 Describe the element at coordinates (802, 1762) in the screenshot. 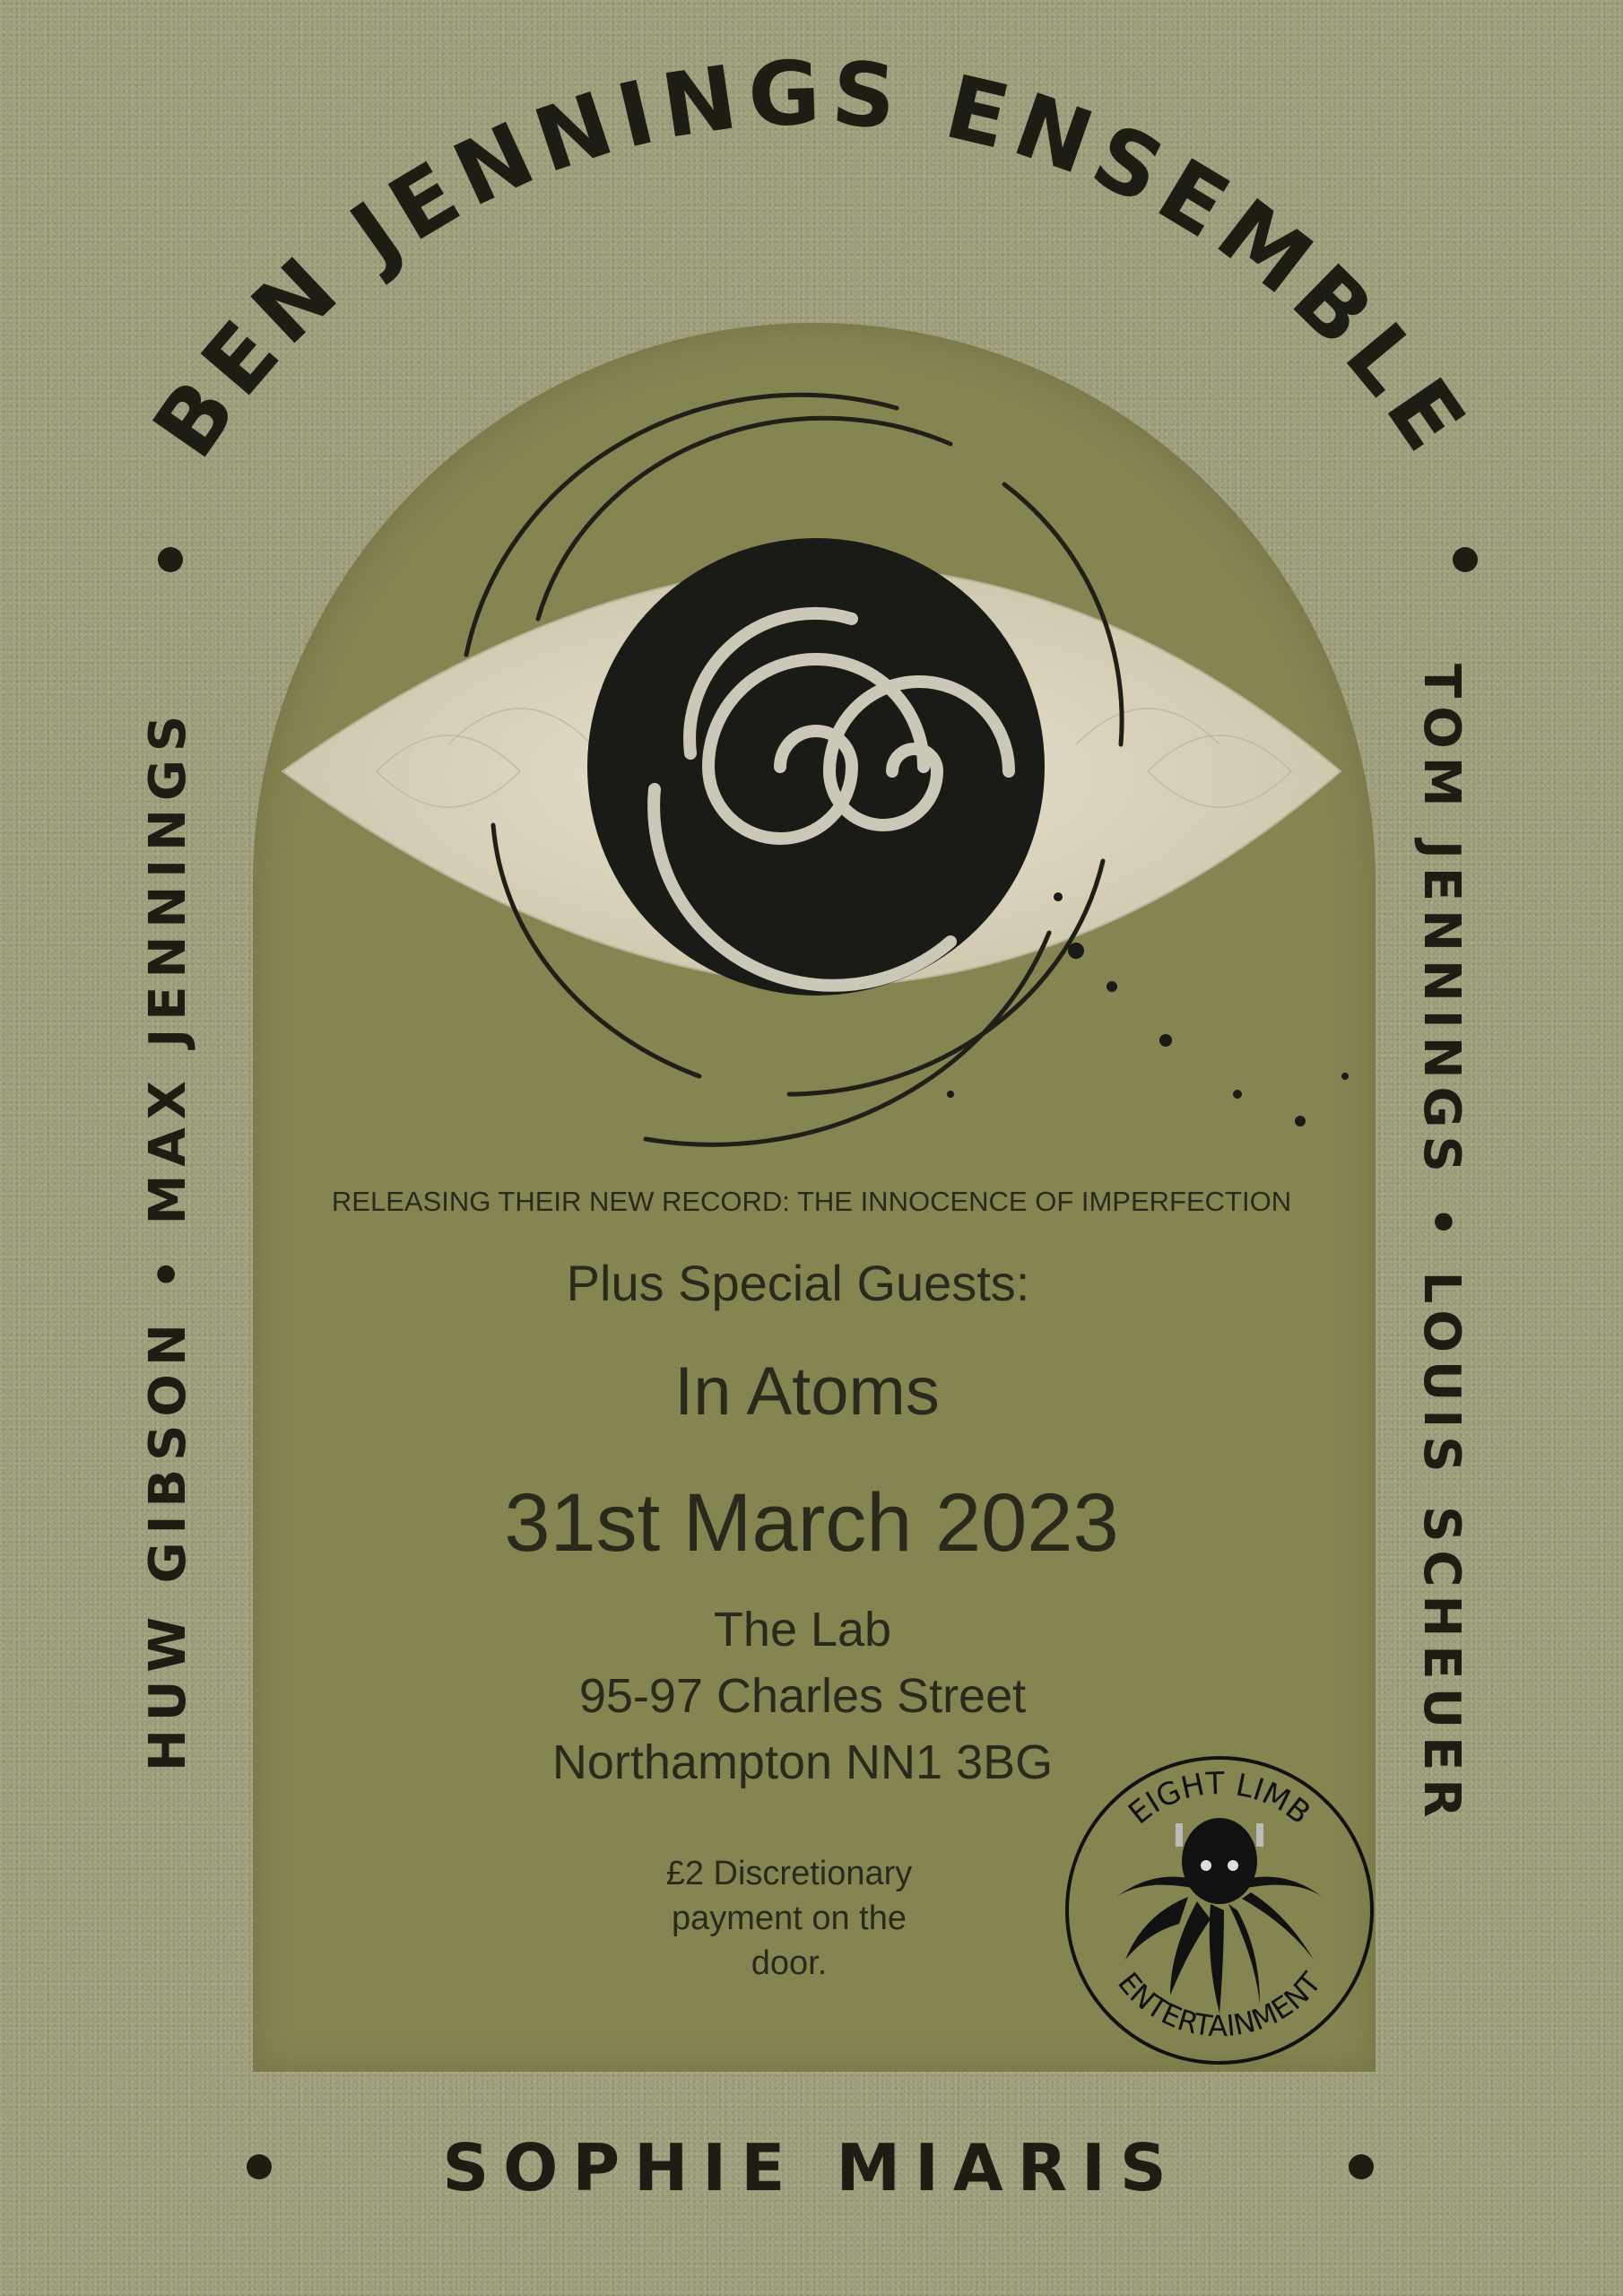

I see `venue-city: Northampton NN1 3BG` at that location.